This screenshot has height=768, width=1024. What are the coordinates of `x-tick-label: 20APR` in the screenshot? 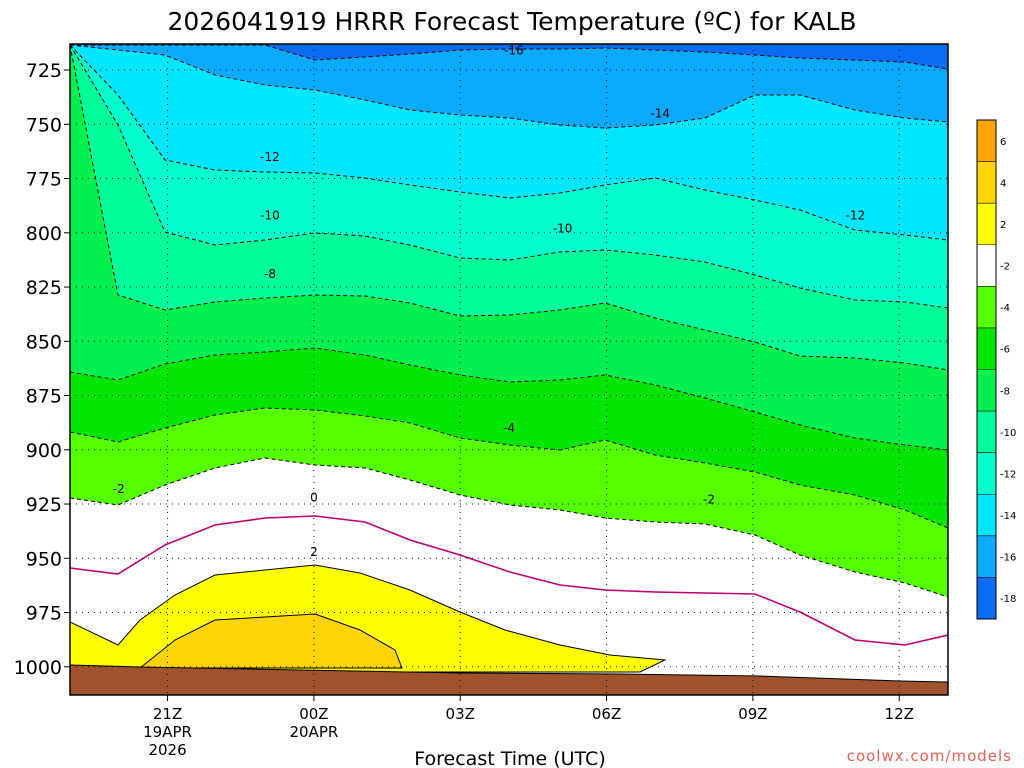 It's located at (313, 732).